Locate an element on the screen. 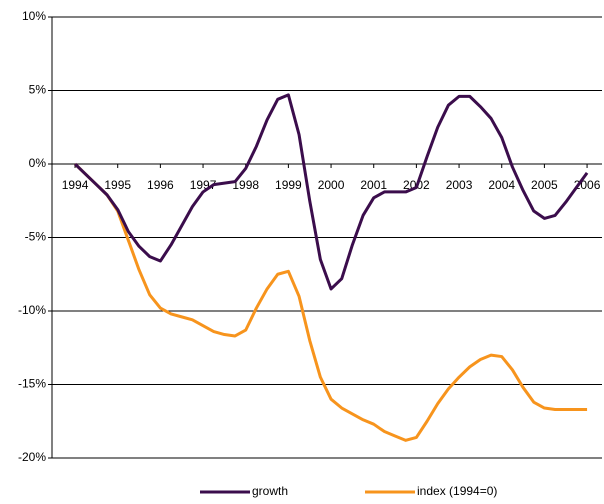 The height and width of the screenshot is (504, 604). x-tick-label: 1996 is located at coordinates (160, 185).